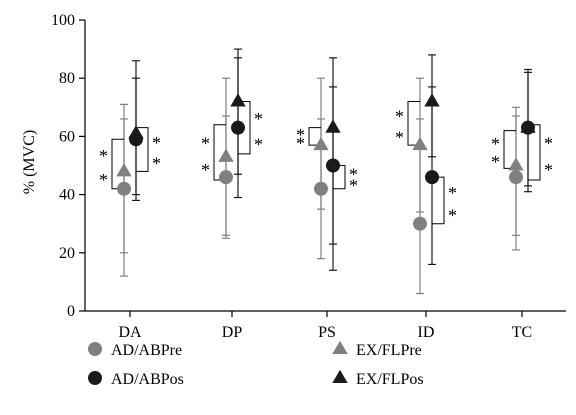 This screenshot has width=576, height=415. What do you see at coordinates (256, 364) in the screenshot?
I see `legend: AD/ABPre EX/FLPre AD/ABPos EX/FLPos` at bounding box center [256, 364].